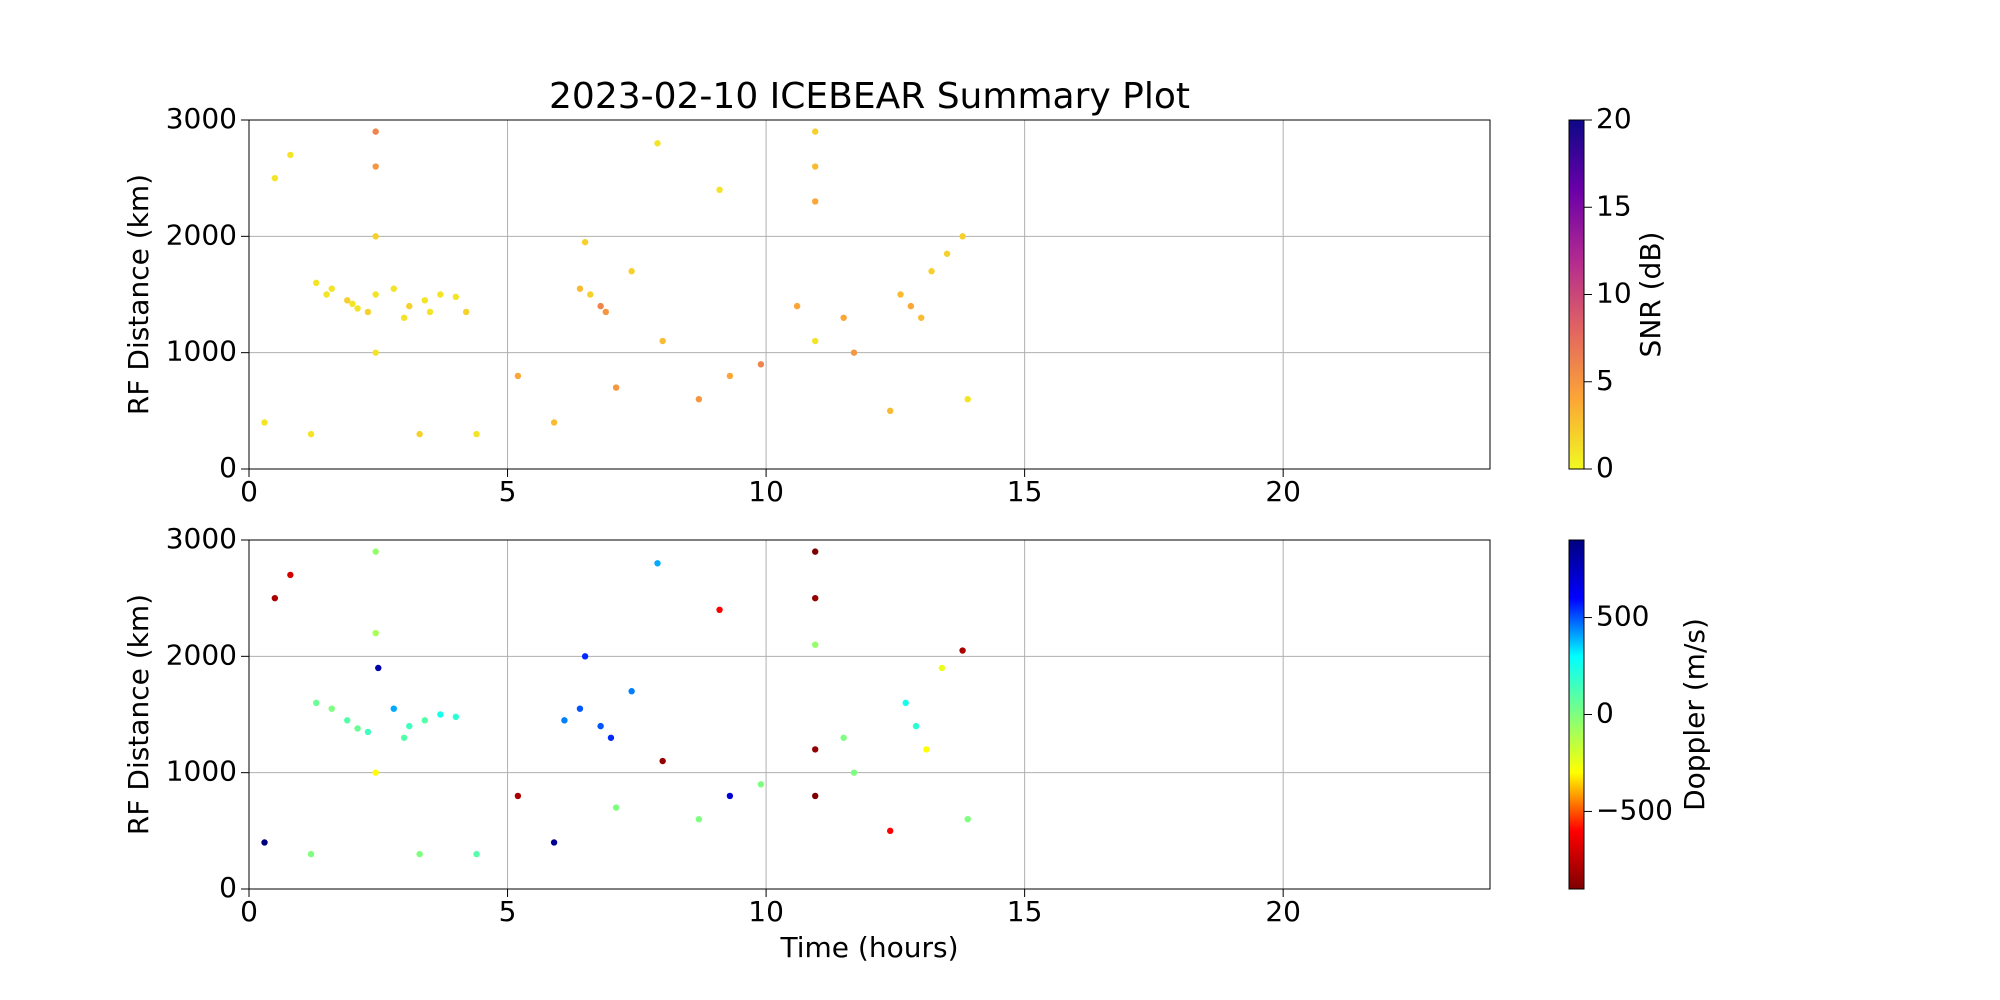 This screenshot has width=2000, height=1000. What do you see at coordinates (1605, 467) in the screenshot?
I see `colorbar-tick-label: 0` at bounding box center [1605, 467].